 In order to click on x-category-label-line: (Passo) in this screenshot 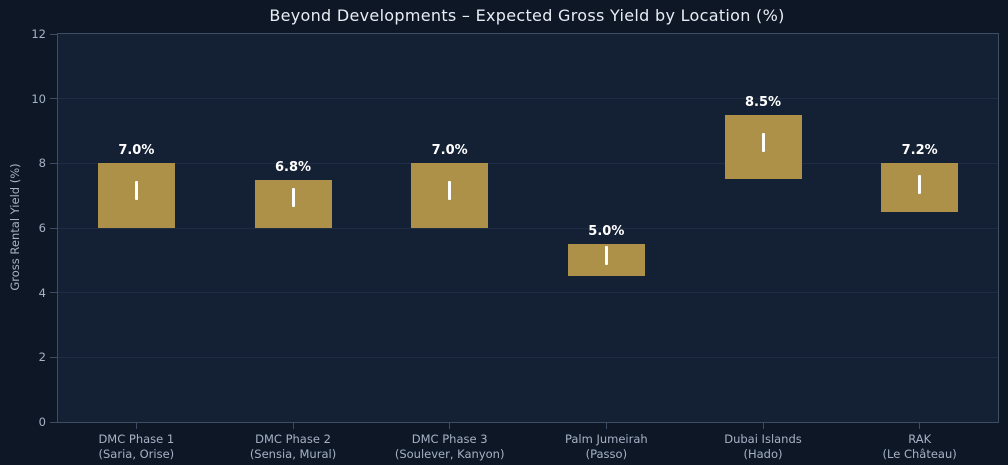, I will do `click(606, 454)`.